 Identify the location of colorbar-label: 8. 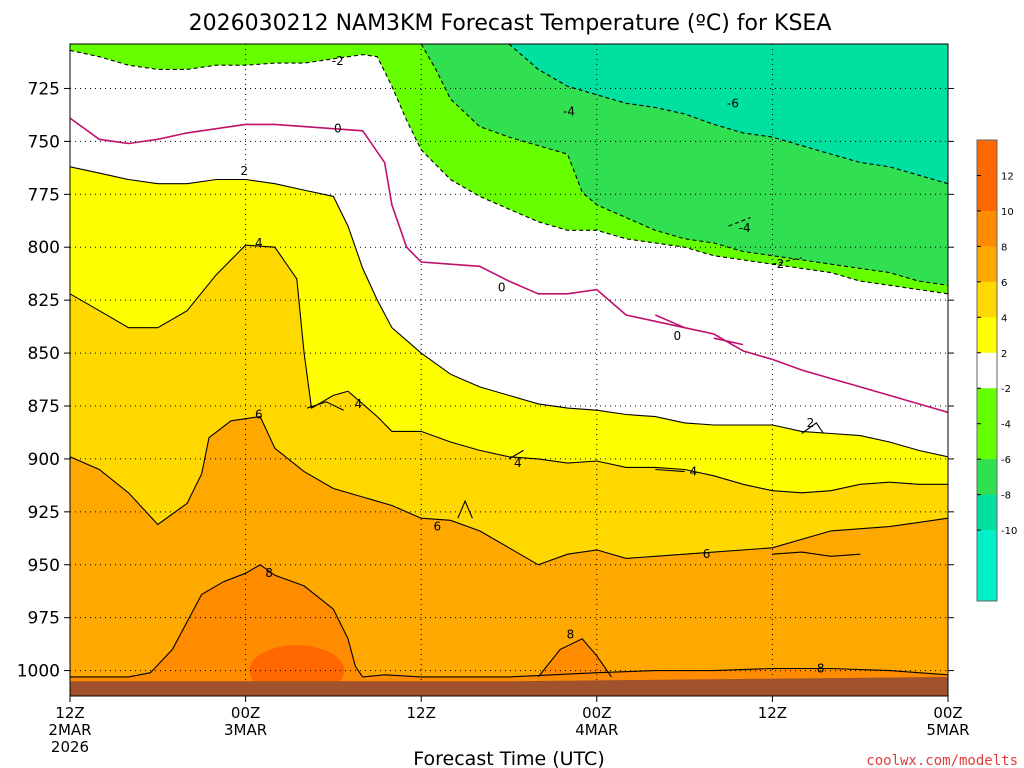
(1004, 247).